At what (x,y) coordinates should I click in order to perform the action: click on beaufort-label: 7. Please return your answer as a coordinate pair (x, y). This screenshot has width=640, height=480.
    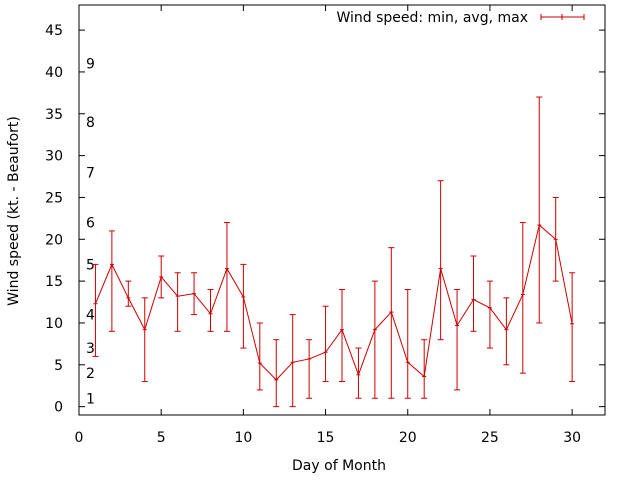
    Looking at the image, I should click on (90, 173).